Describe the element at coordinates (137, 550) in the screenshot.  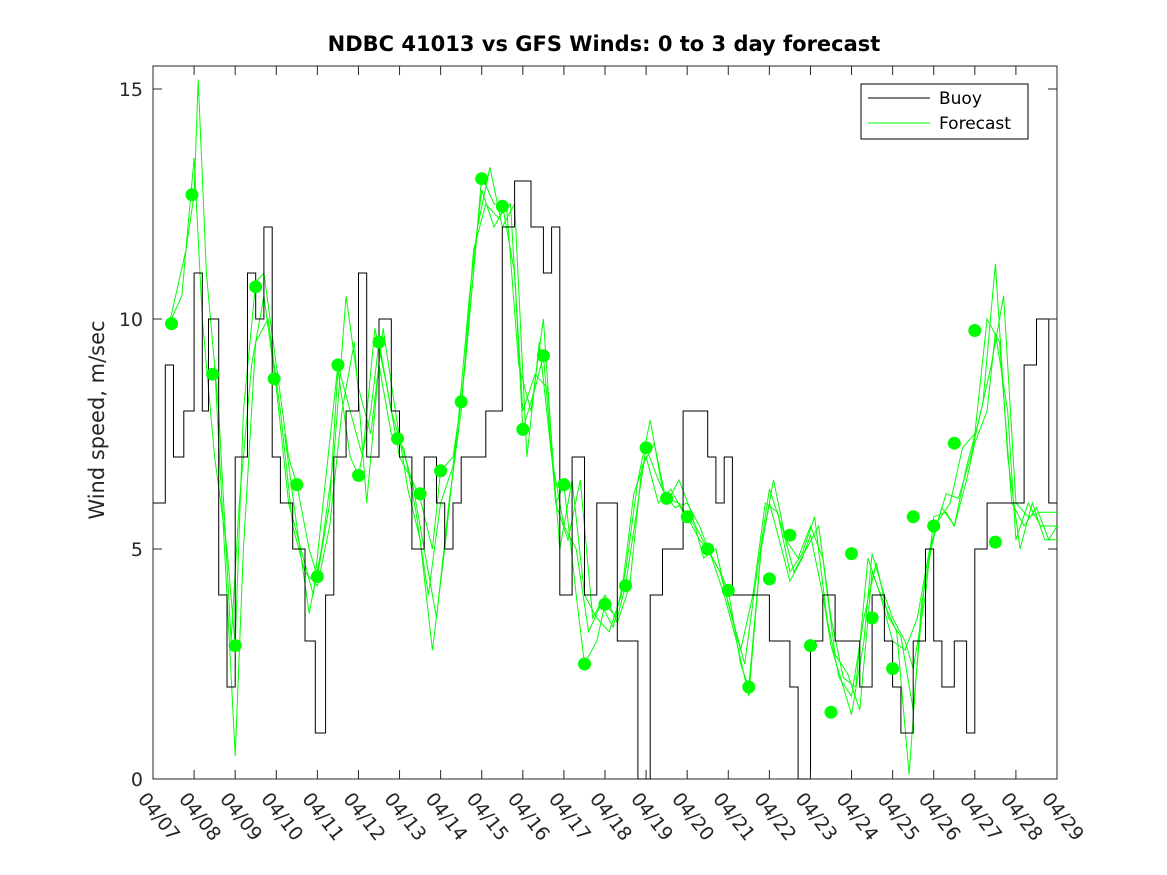
I see `y-tick-label: 5` at that location.